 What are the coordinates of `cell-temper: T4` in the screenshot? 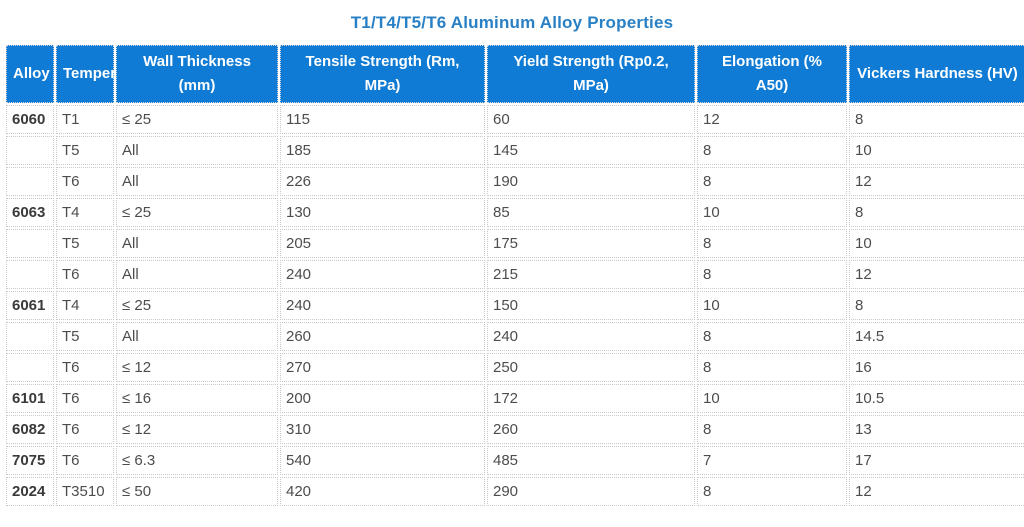 It's located at (85, 212).